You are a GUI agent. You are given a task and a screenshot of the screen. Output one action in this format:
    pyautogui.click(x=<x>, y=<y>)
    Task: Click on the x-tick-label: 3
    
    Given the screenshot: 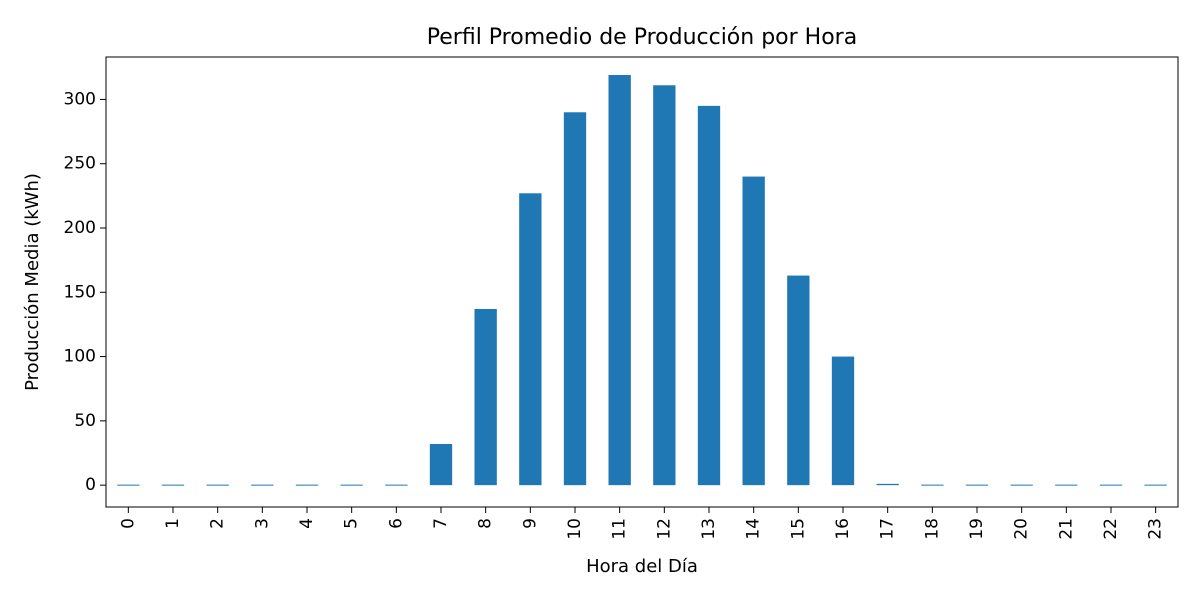 What is the action you would take?
    pyautogui.click(x=262, y=523)
    